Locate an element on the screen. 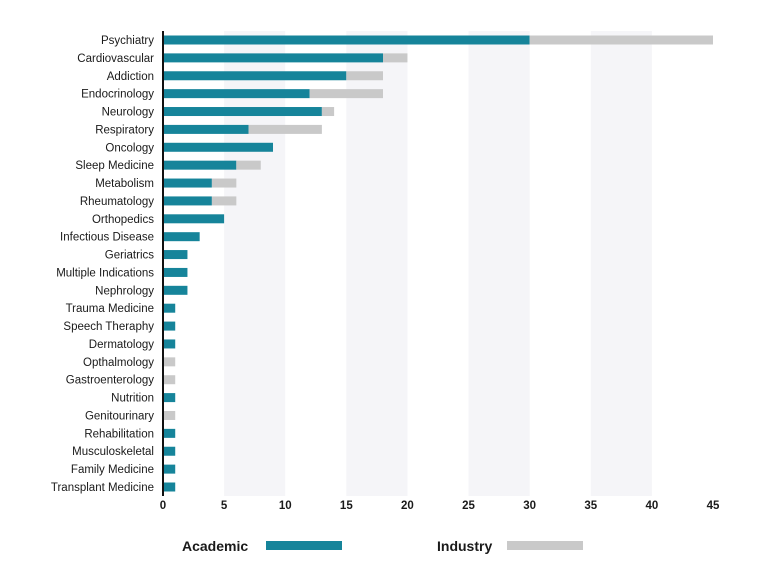 The width and height of the screenshot is (765, 579). category-label: Orthopedics is located at coordinates (123, 220).